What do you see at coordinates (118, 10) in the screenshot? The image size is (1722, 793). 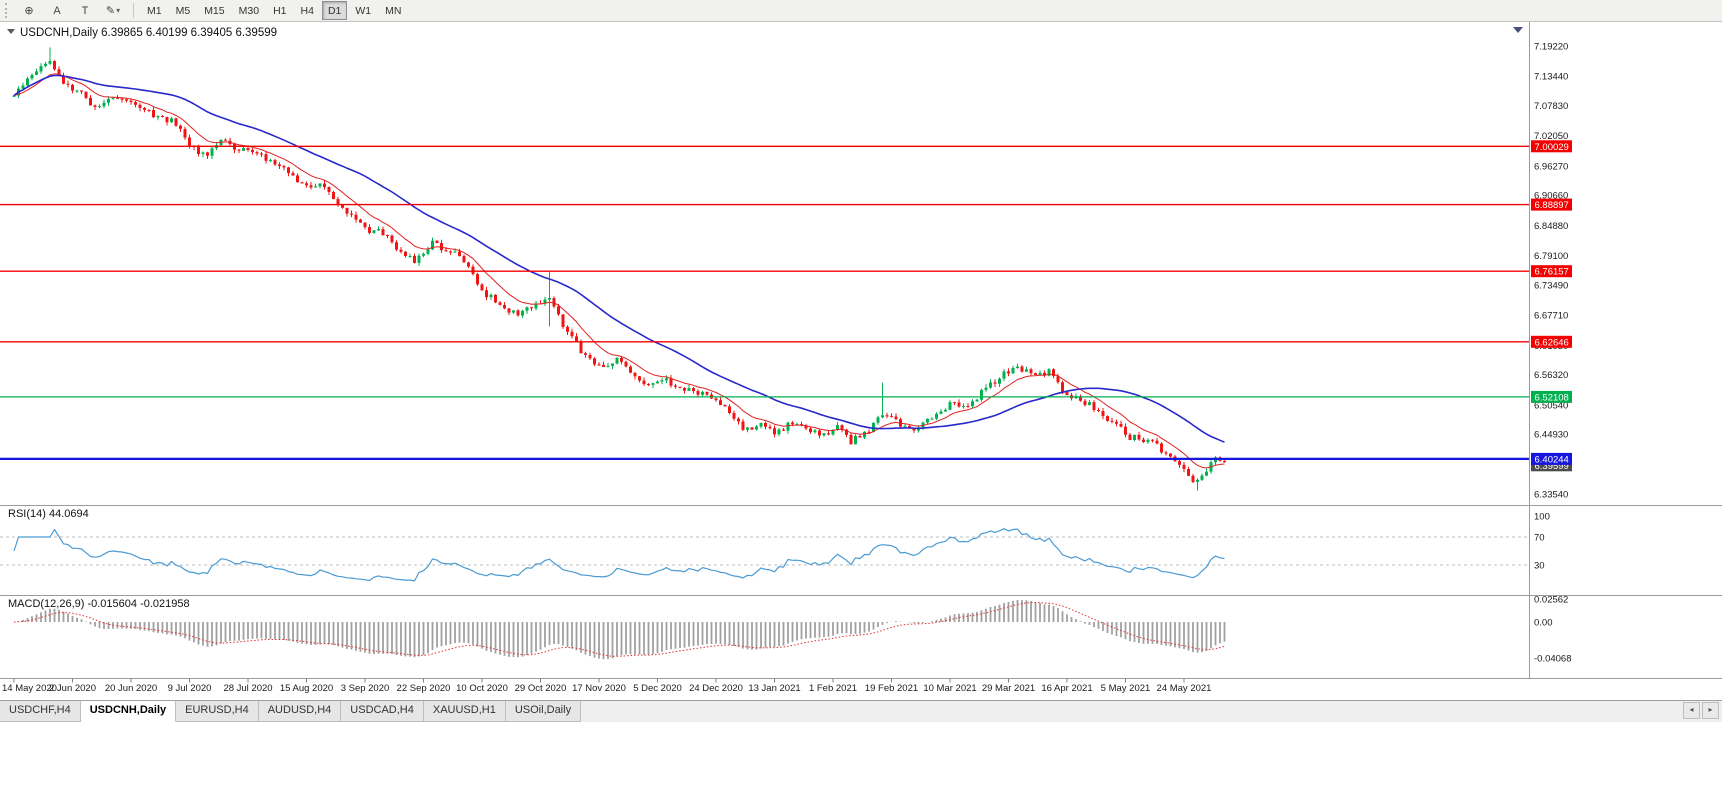 I see `dropdown-caret-icon: ▾` at bounding box center [118, 10].